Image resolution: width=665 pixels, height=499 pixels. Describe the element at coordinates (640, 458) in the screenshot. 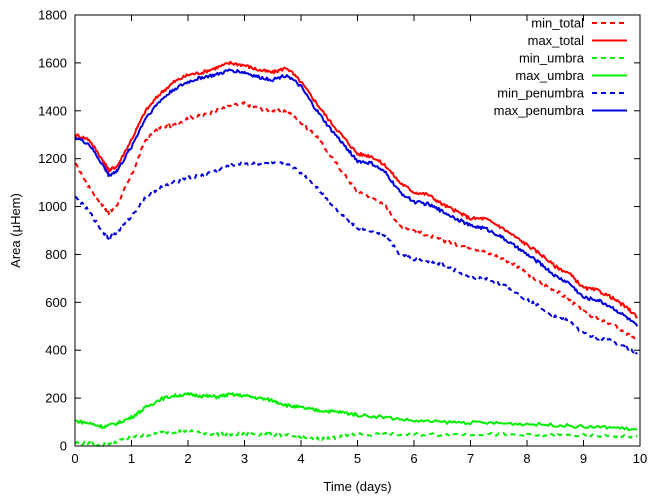

I see `x-tick-label: 10` at that location.